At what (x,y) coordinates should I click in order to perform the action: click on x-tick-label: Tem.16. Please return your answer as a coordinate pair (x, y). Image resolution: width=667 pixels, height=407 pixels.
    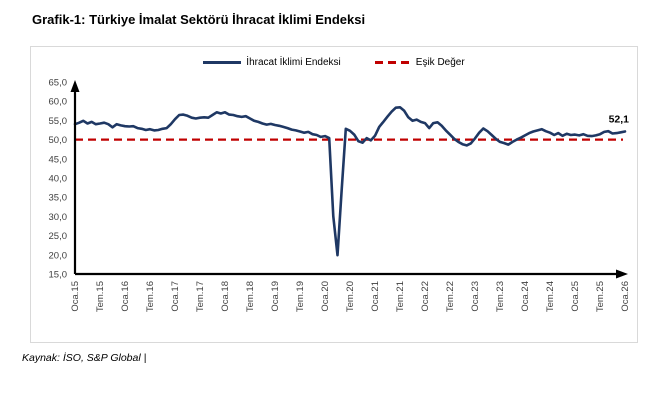
    Looking at the image, I should click on (150, 296).